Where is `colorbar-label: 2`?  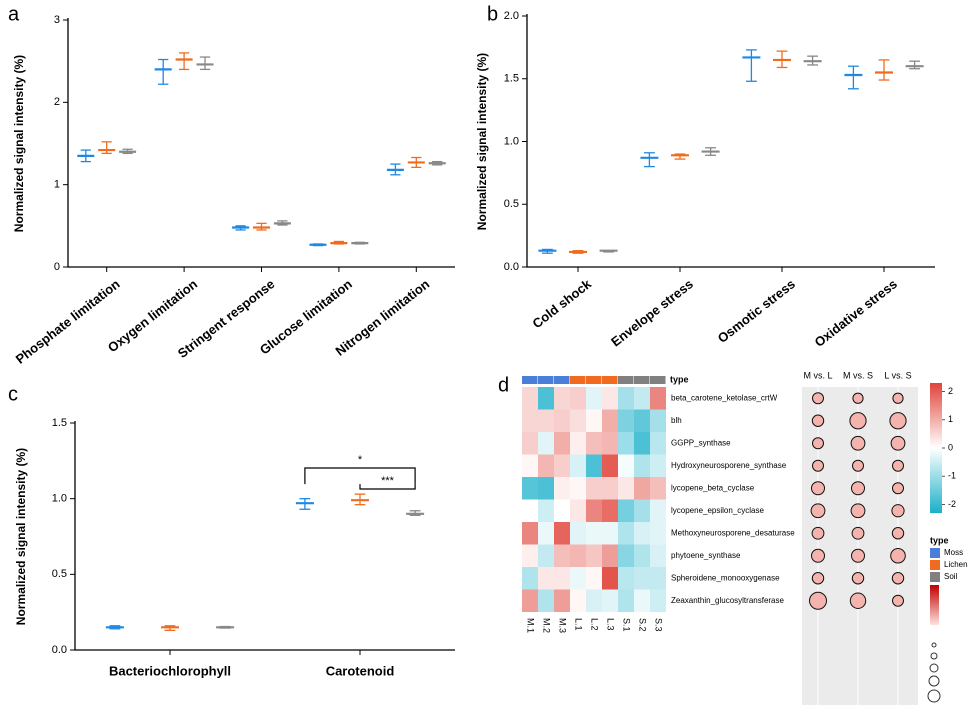
colorbar-label: 2 is located at coordinates (950, 391).